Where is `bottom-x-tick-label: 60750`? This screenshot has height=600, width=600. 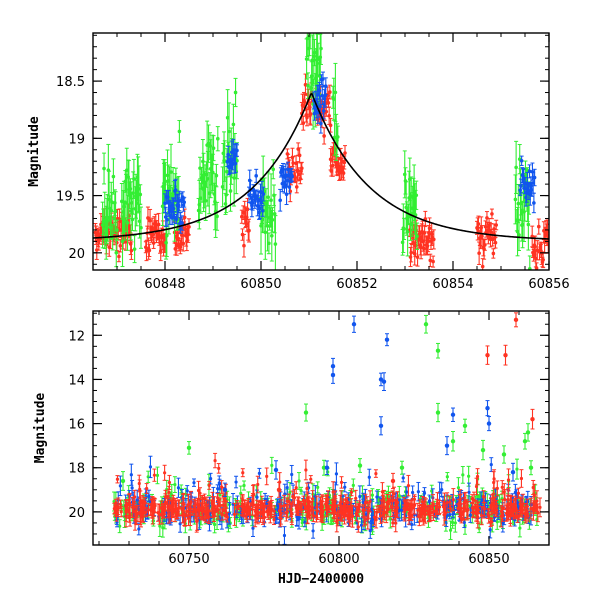
bottom-x-tick-label: 60750 is located at coordinates (188, 559).